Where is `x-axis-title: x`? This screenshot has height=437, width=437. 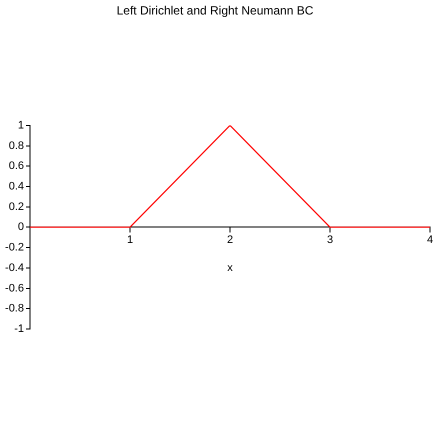 x-axis-title: x is located at coordinates (230, 268).